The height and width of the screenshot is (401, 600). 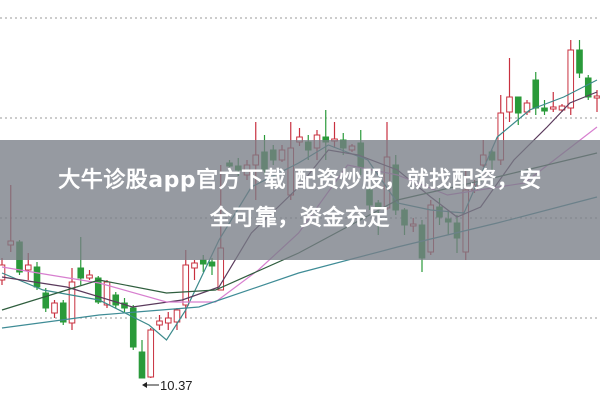 What do you see at coordinates (144, 385) in the screenshot?
I see `annotation-arrowhead` at bounding box center [144, 385].